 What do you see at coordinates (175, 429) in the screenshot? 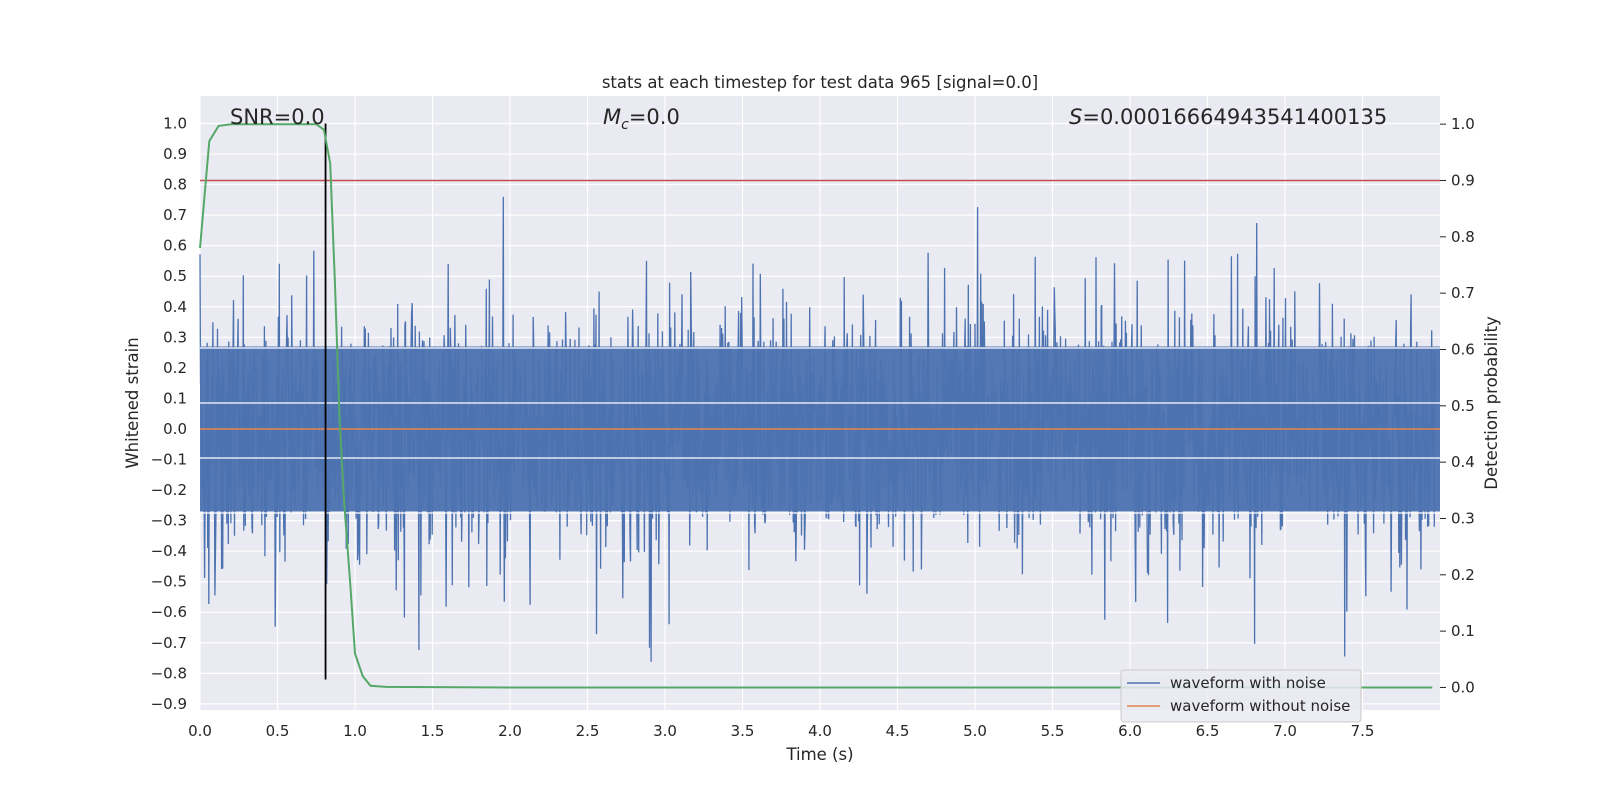
I see `y-tick-label: 0.0` at bounding box center [175, 429].